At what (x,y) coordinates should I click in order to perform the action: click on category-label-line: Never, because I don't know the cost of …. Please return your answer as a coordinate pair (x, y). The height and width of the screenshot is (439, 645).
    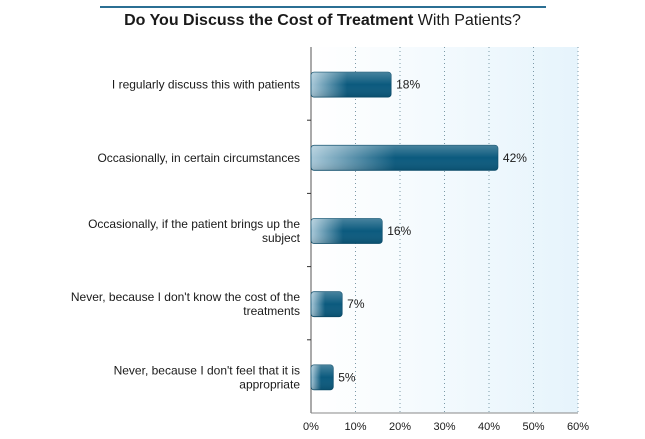
    Looking at the image, I should click on (185, 297).